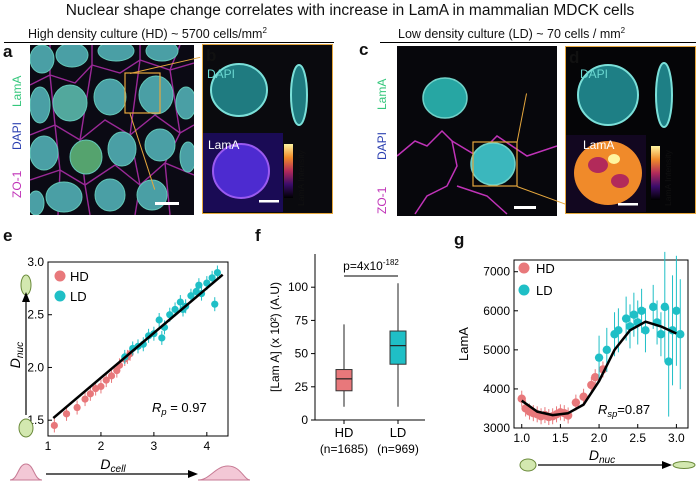 The image size is (700, 482). Describe the element at coordinates (371, 265) in the screenshot. I see `pvalue-f: p=4x10-182` at that location.